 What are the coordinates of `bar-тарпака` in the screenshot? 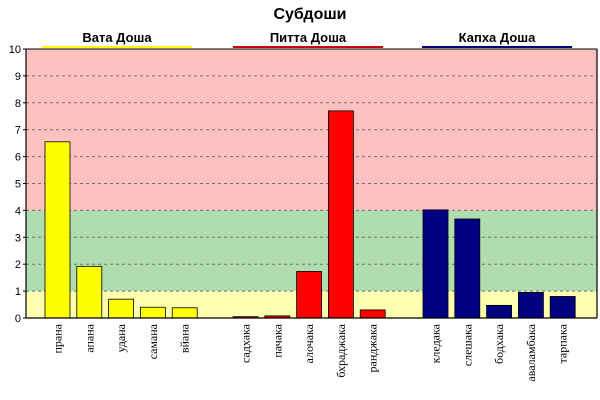 It's located at (562, 307).